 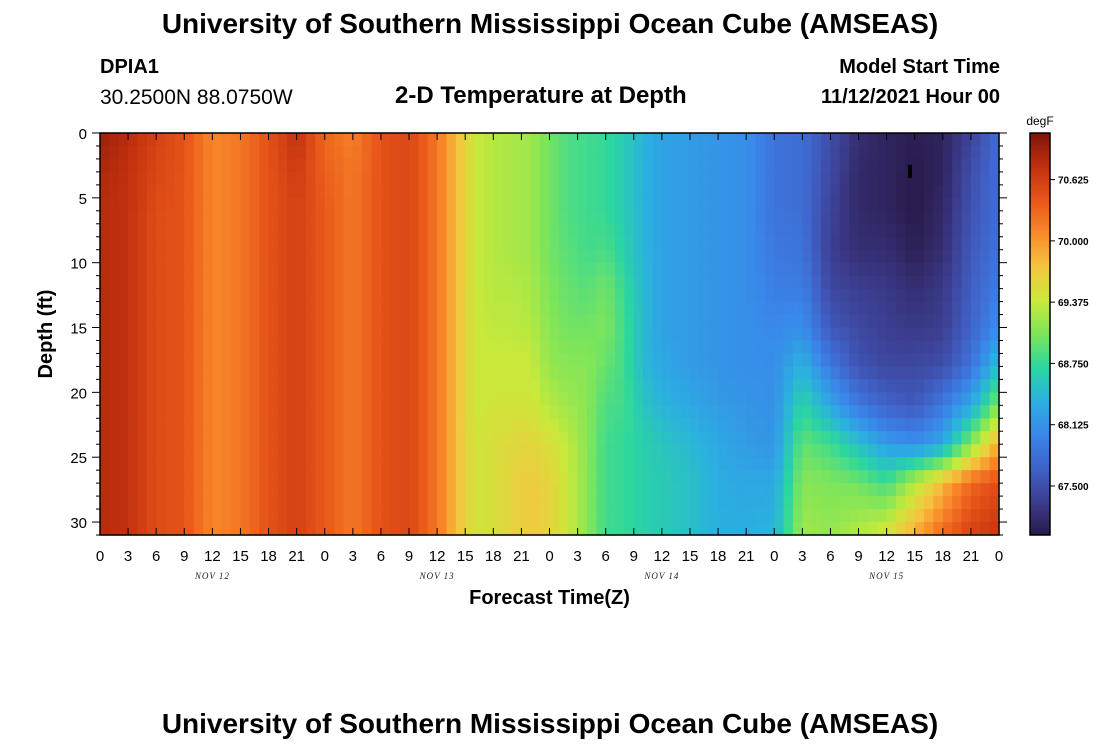 I want to click on station-id: DPIA1, so click(x=129, y=67).